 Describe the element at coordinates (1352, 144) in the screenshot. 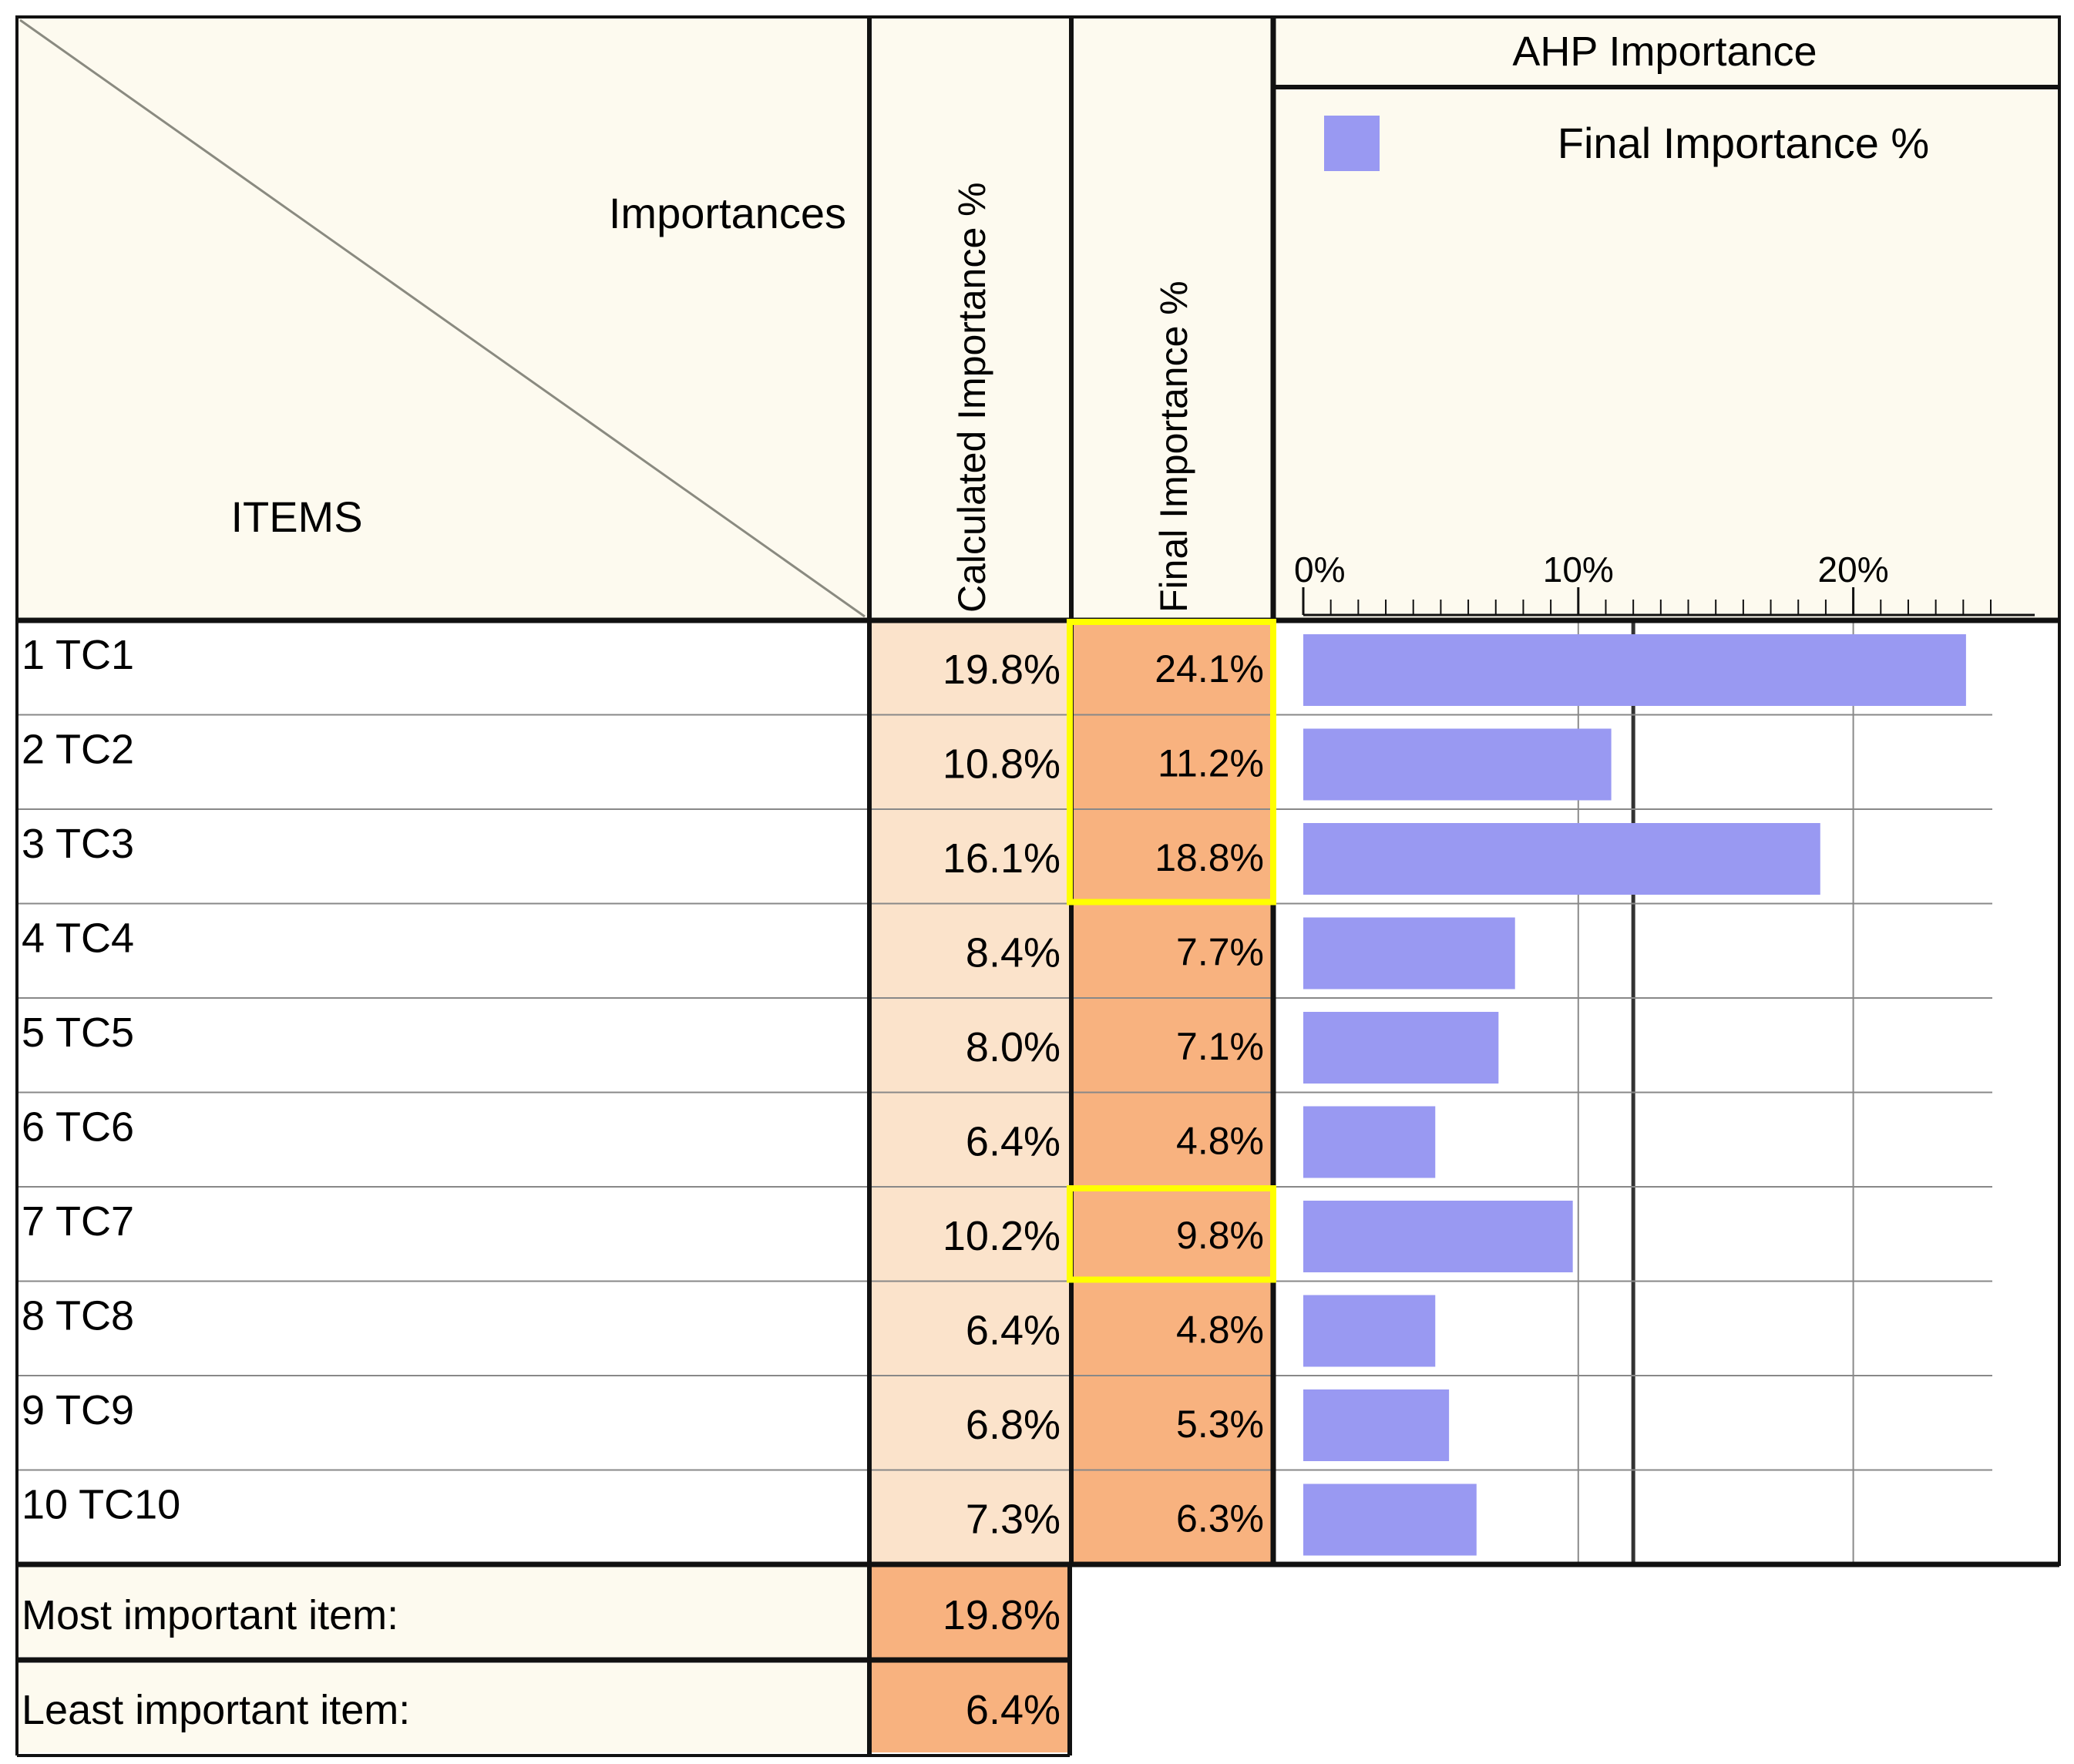

I see `legend-swatch` at that location.